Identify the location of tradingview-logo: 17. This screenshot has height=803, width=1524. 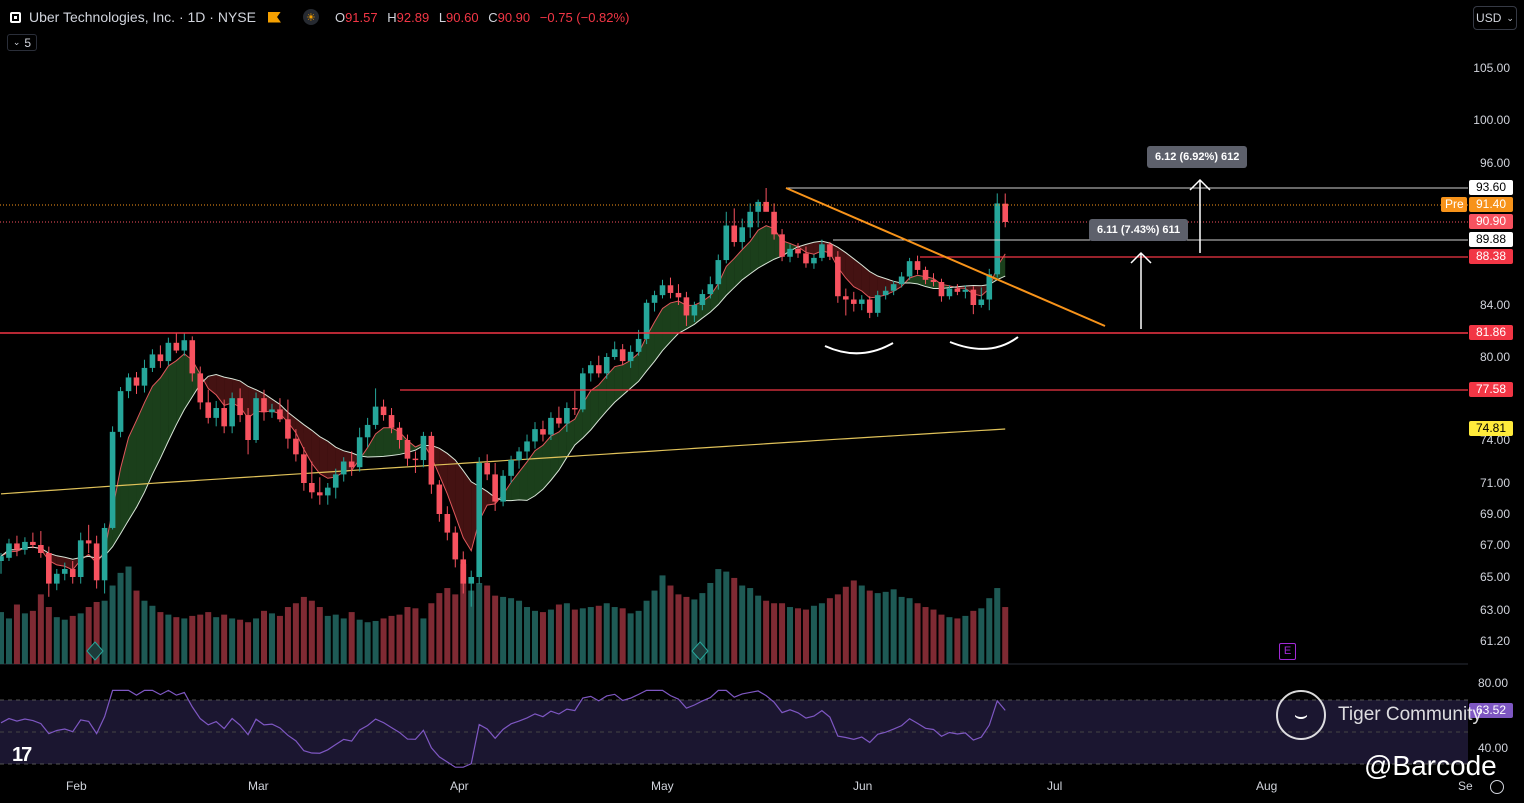
(22, 755).